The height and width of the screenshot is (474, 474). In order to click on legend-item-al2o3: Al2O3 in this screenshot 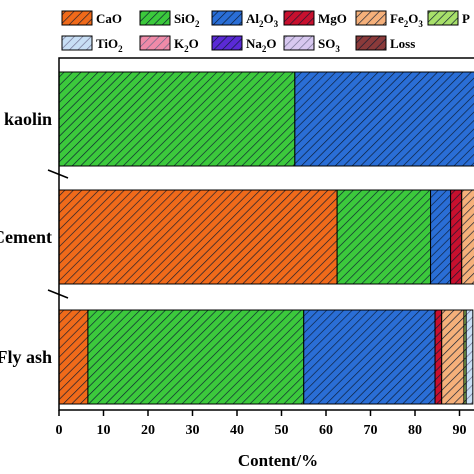, I will do `click(245, 19)`.